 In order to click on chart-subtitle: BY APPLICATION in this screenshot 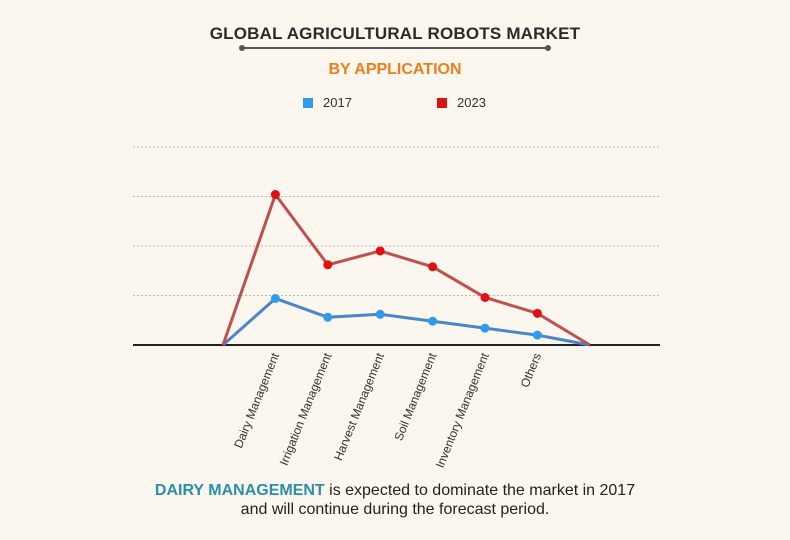, I will do `click(395, 69)`.